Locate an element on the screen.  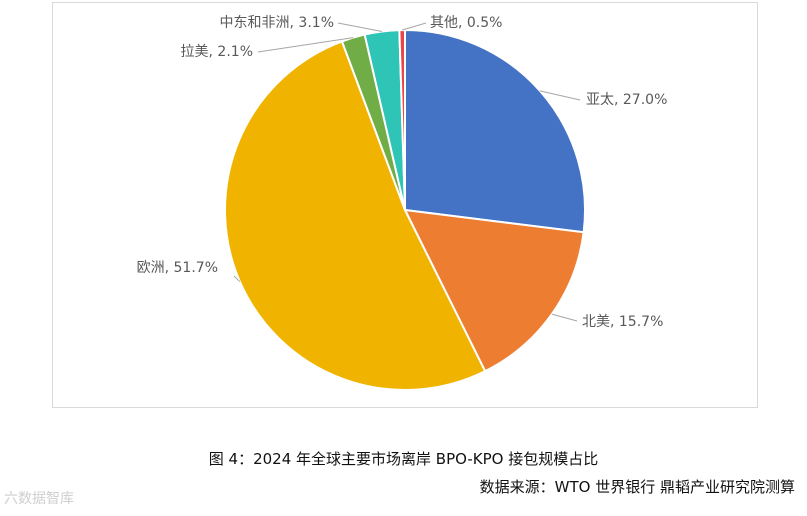
slice-label-2: 欧洲, 51.7% is located at coordinates (177, 268).